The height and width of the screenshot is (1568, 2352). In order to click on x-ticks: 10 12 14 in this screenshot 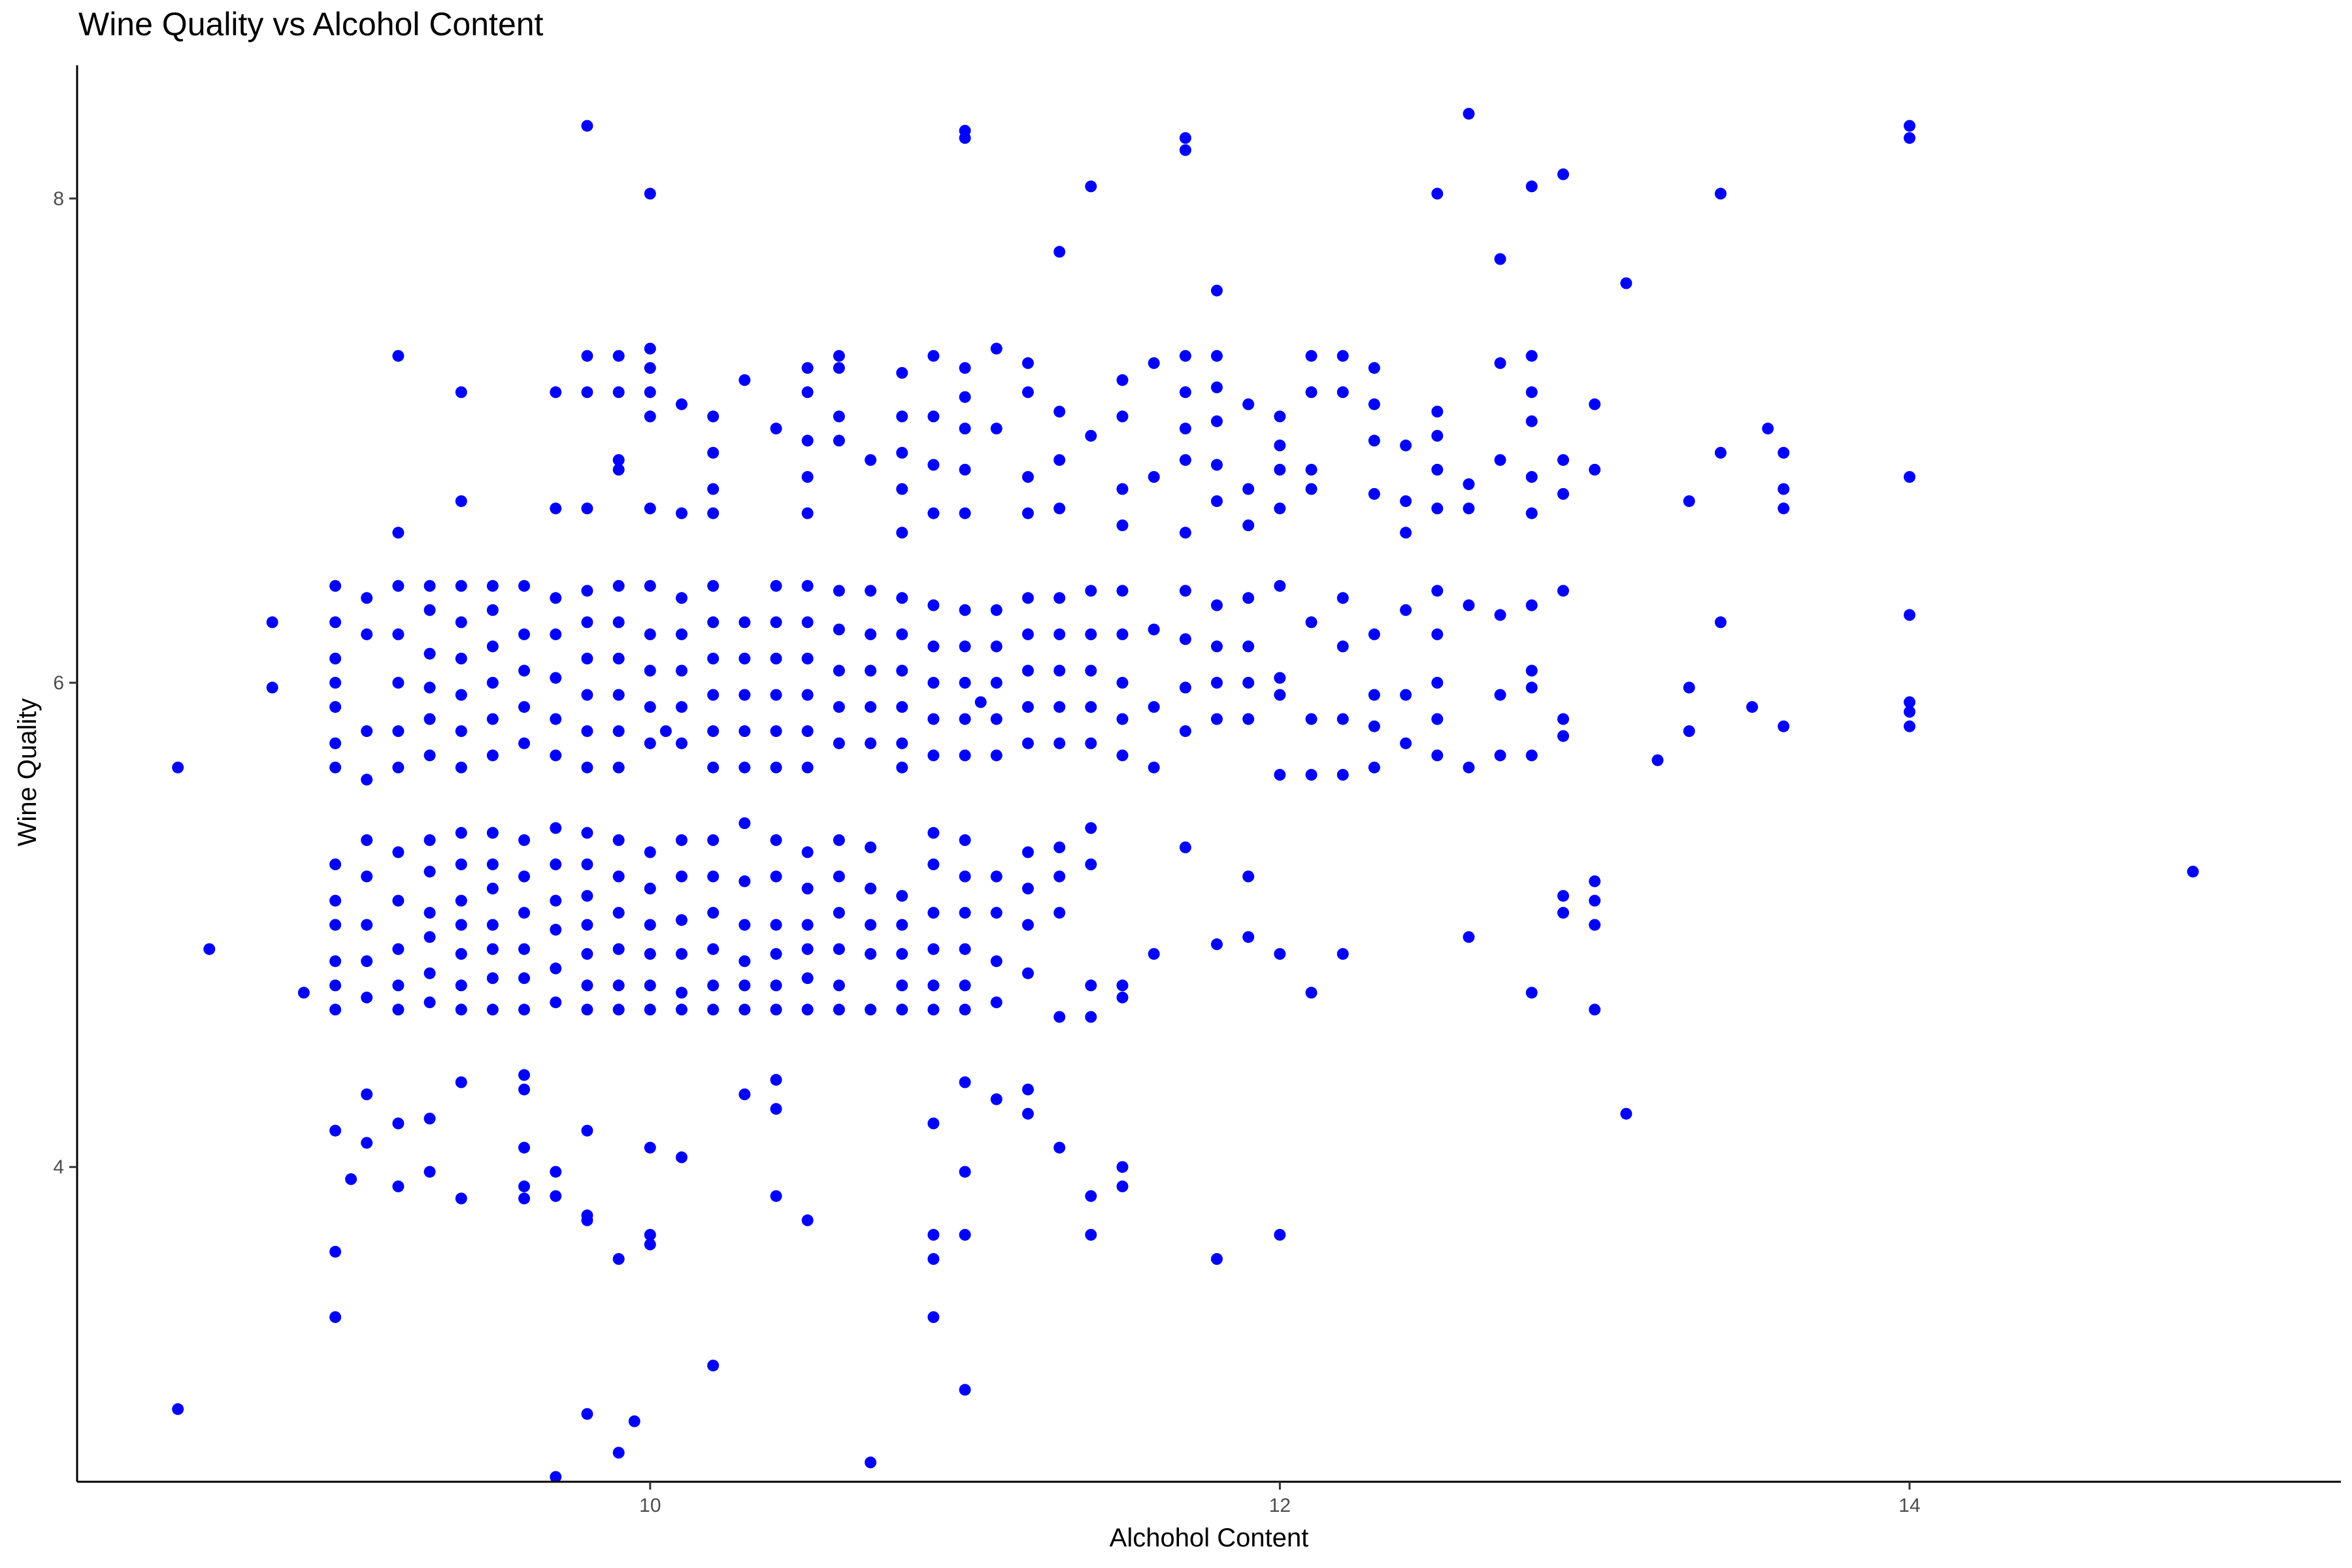, I will do `click(1280, 1499)`.